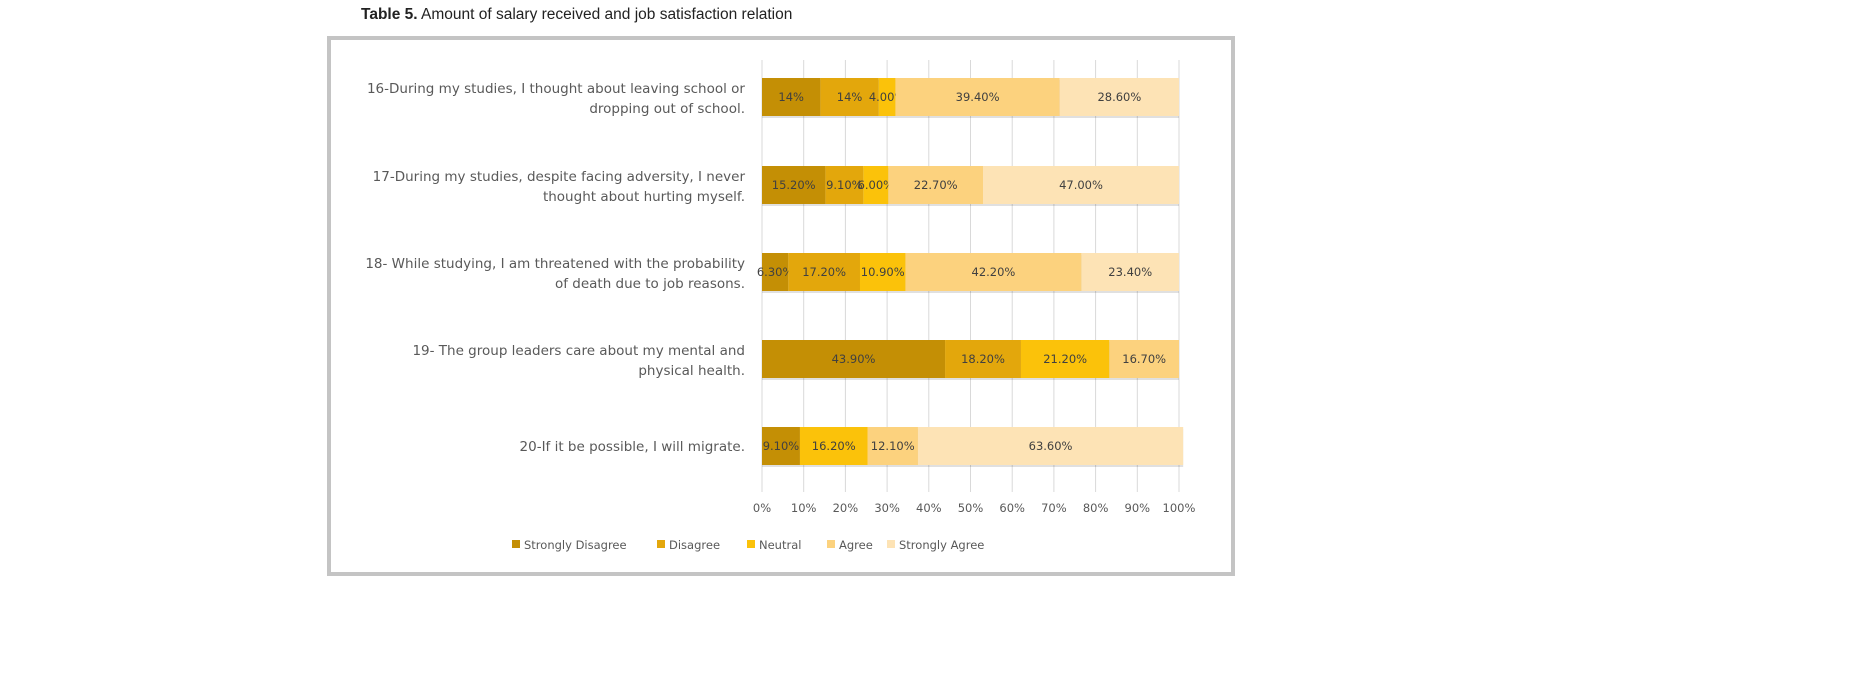  What do you see at coordinates (929, 508) in the screenshot?
I see `x-tick-label: 40%` at bounding box center [929, 508].